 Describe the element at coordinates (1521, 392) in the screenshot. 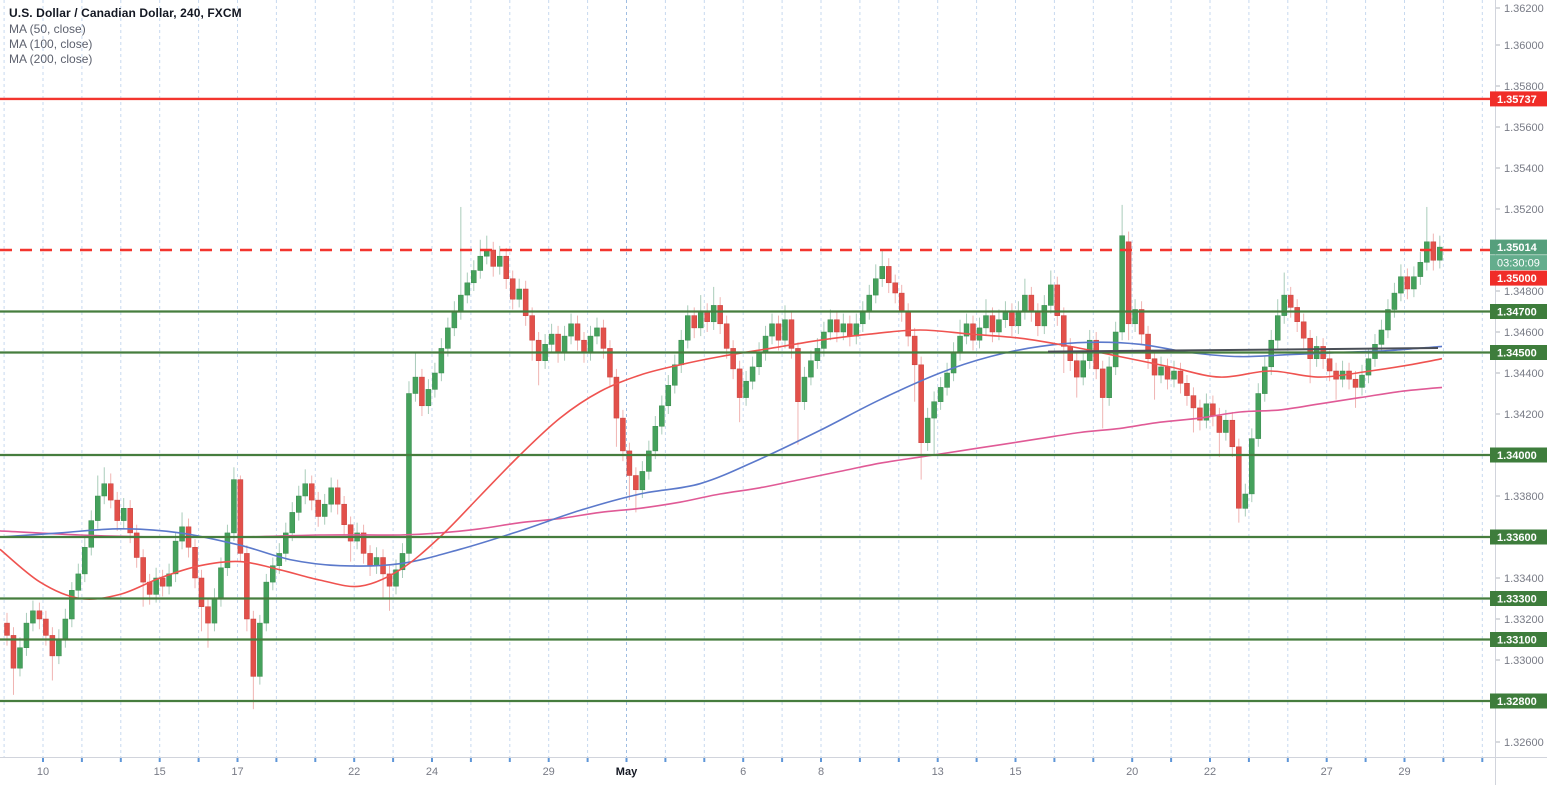

I see `price-axis-panel` at that location.